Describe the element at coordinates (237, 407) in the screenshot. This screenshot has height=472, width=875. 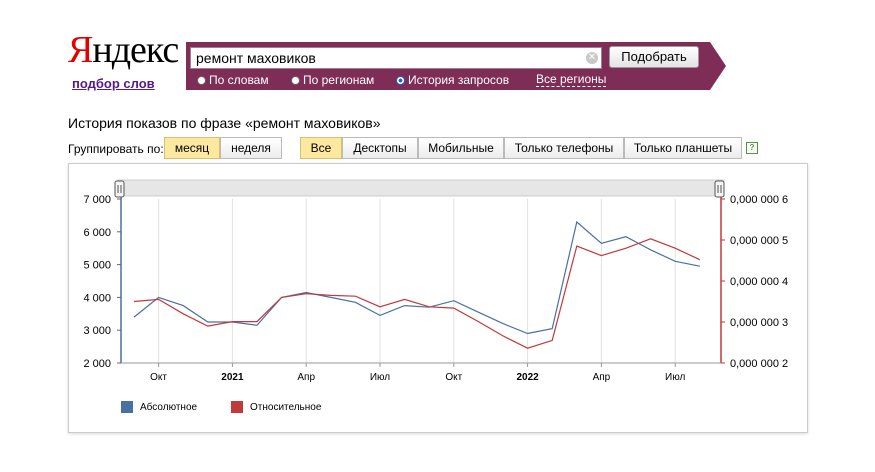
I see `legend-swatch-relative` at that location.